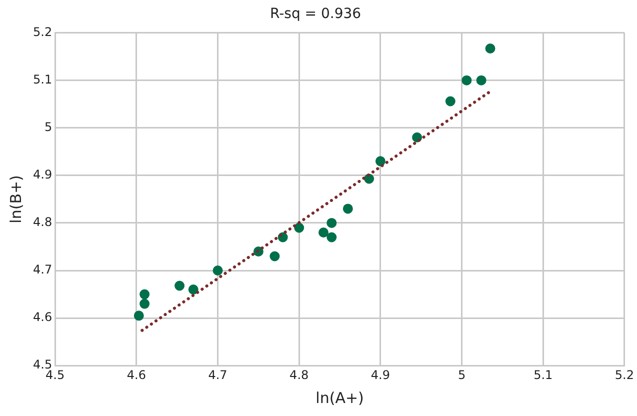 This screenshot has height=416, width=637. What do you see at coordinates (462, 375) in the screenshot?
I see `x-tick-label: 5` at bounding box center [462, 375].